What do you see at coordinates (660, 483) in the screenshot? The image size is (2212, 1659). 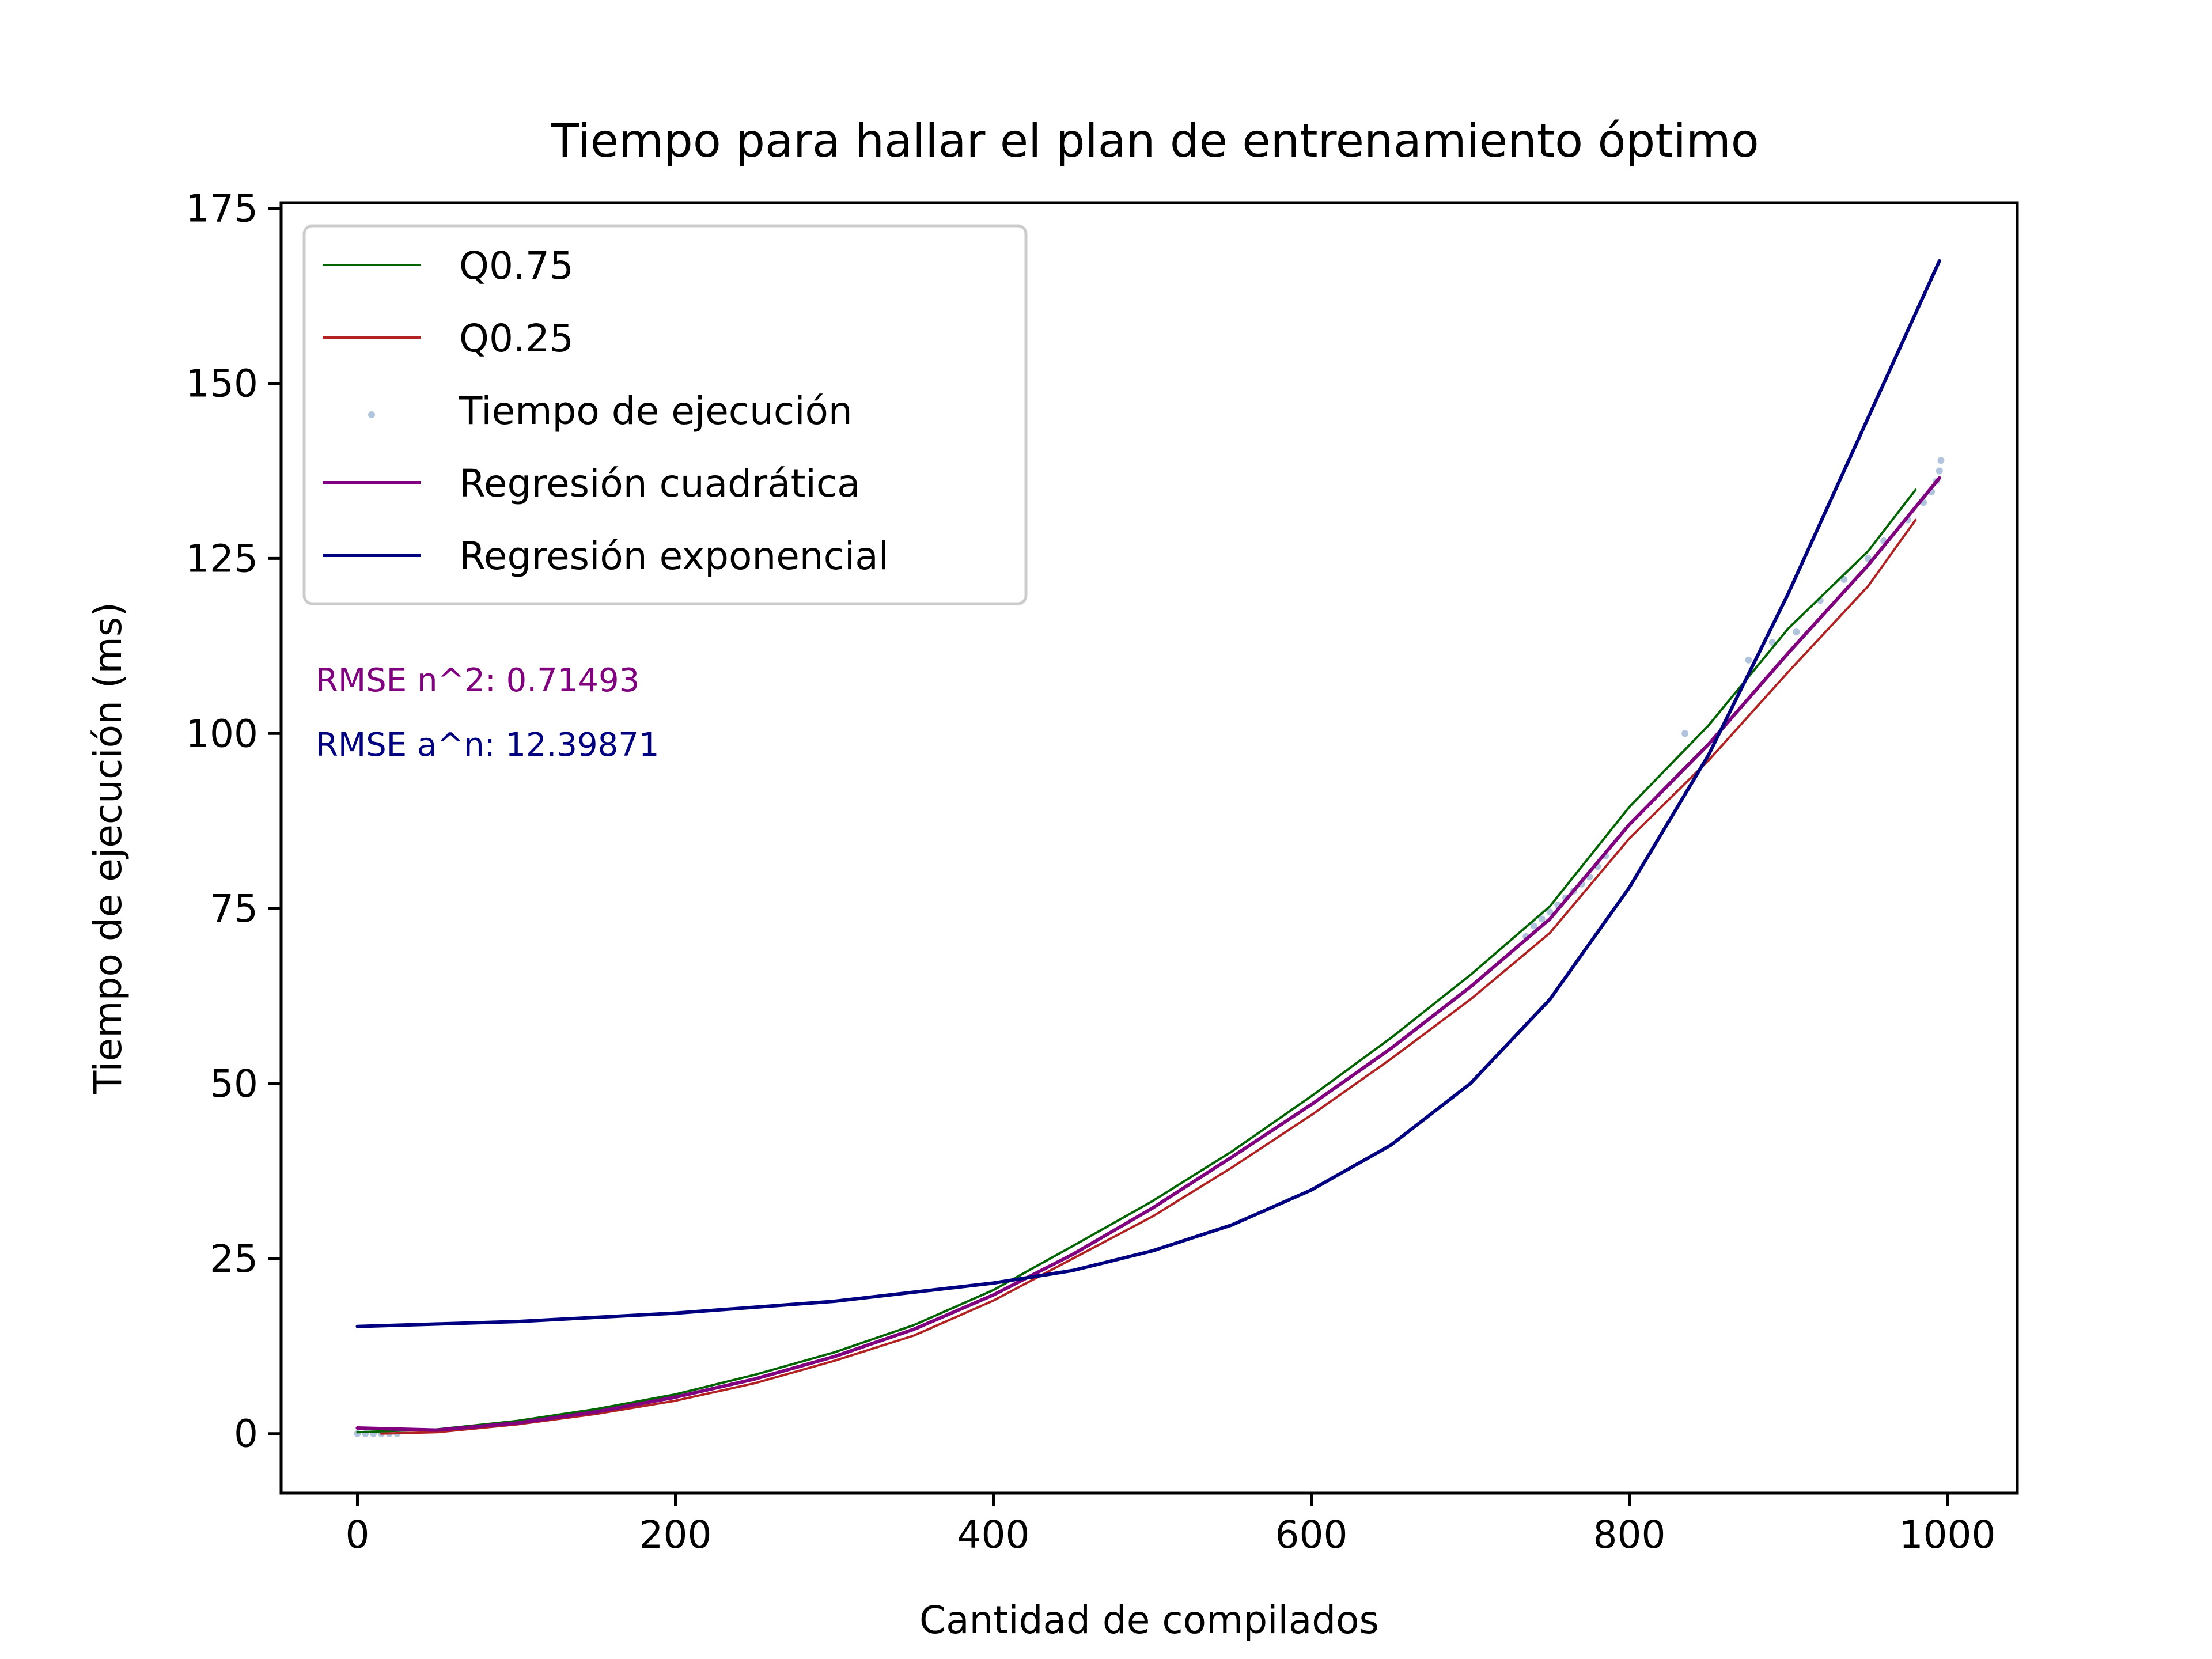 I see `legend-label-quadratic: Regresión cuadrática` at bounding box center [660, 483].